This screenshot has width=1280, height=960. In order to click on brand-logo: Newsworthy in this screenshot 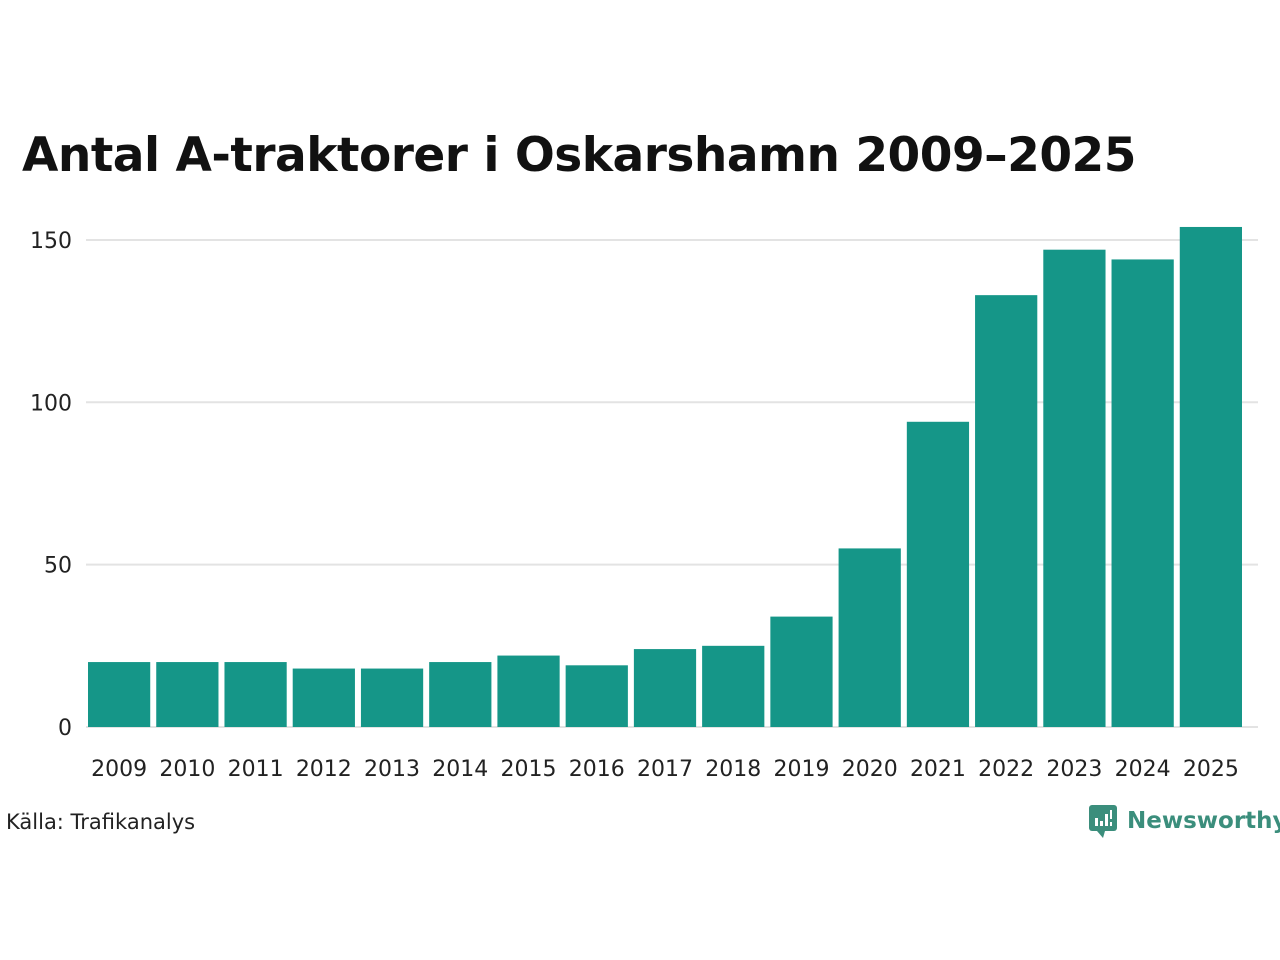, I will do `click(1183, 821)`.